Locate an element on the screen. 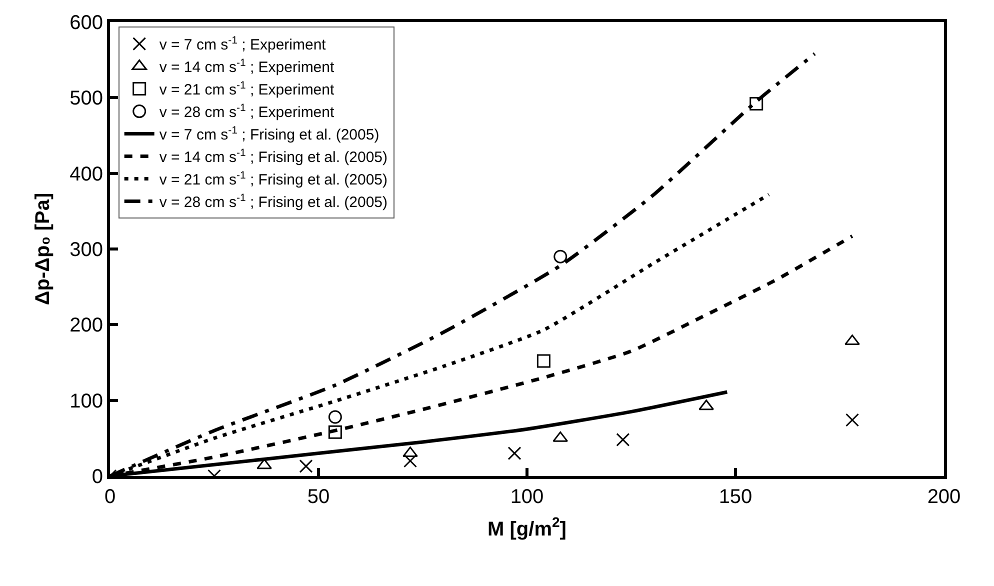 The image size is (994, 586). legend-label: v = 21 cm s$^{-1}$ ; Experiment is located at coordinates (247, 89).